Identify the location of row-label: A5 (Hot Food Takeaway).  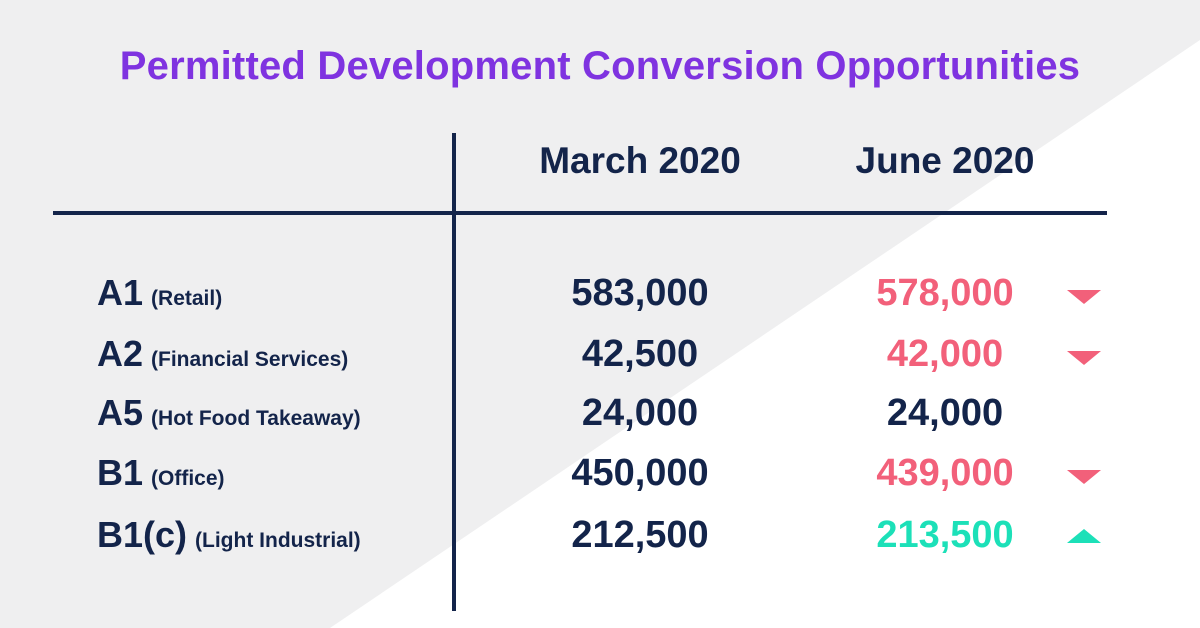
(229, 413).